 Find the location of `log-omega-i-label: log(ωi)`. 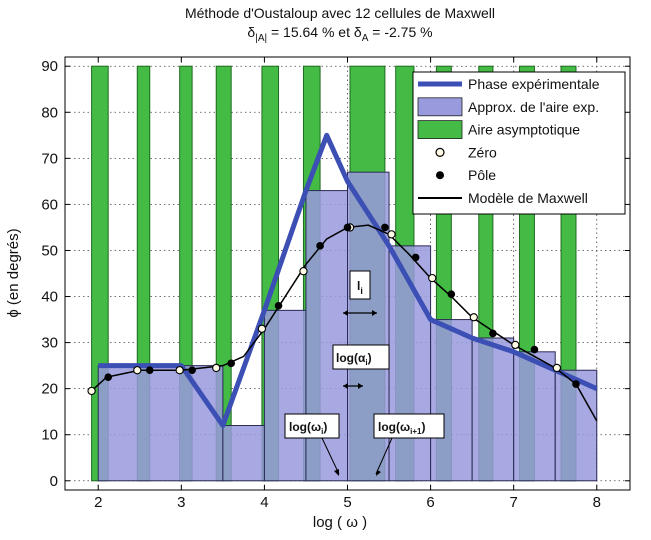

log-omega-i-label: log(ωi) is located at coordinates (308, 428).